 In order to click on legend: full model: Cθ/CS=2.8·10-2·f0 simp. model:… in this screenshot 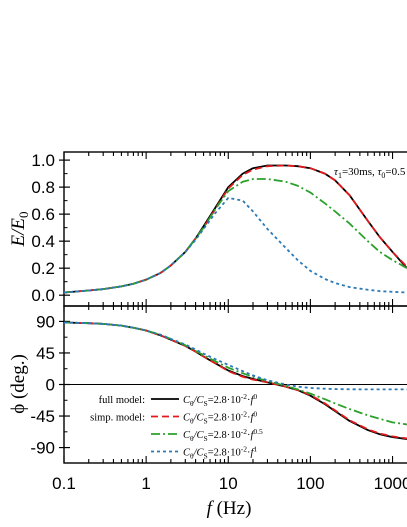, I will do `click(176, 426)`.